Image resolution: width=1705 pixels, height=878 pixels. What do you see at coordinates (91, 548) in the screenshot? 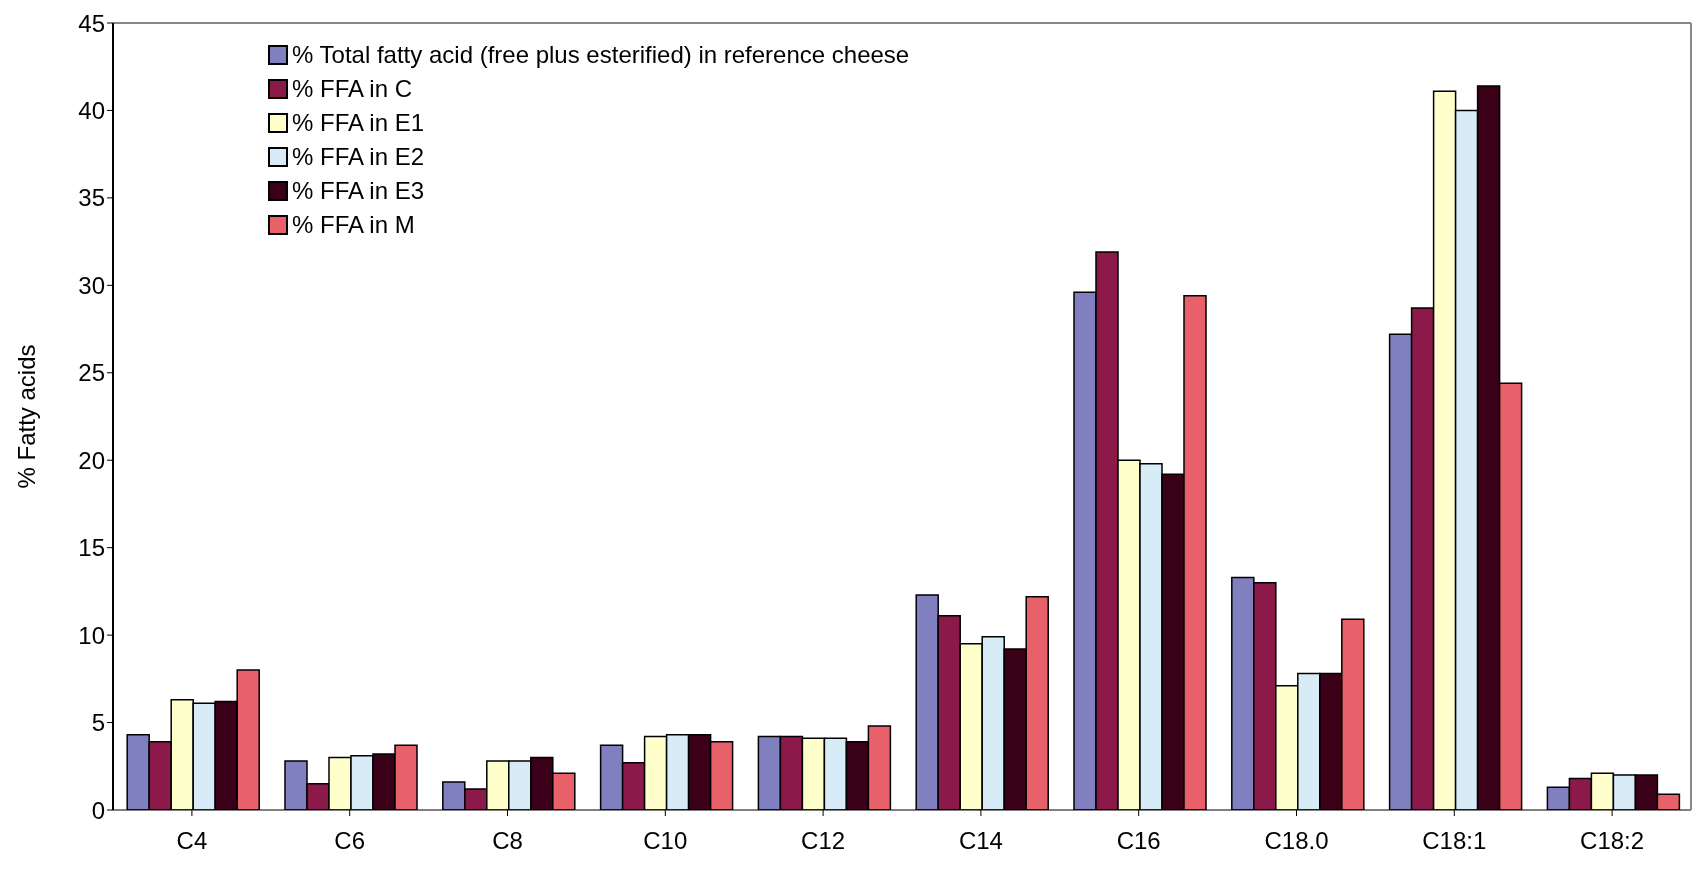
I see `y-tick-label: 15` at bounding box center [91, 548].